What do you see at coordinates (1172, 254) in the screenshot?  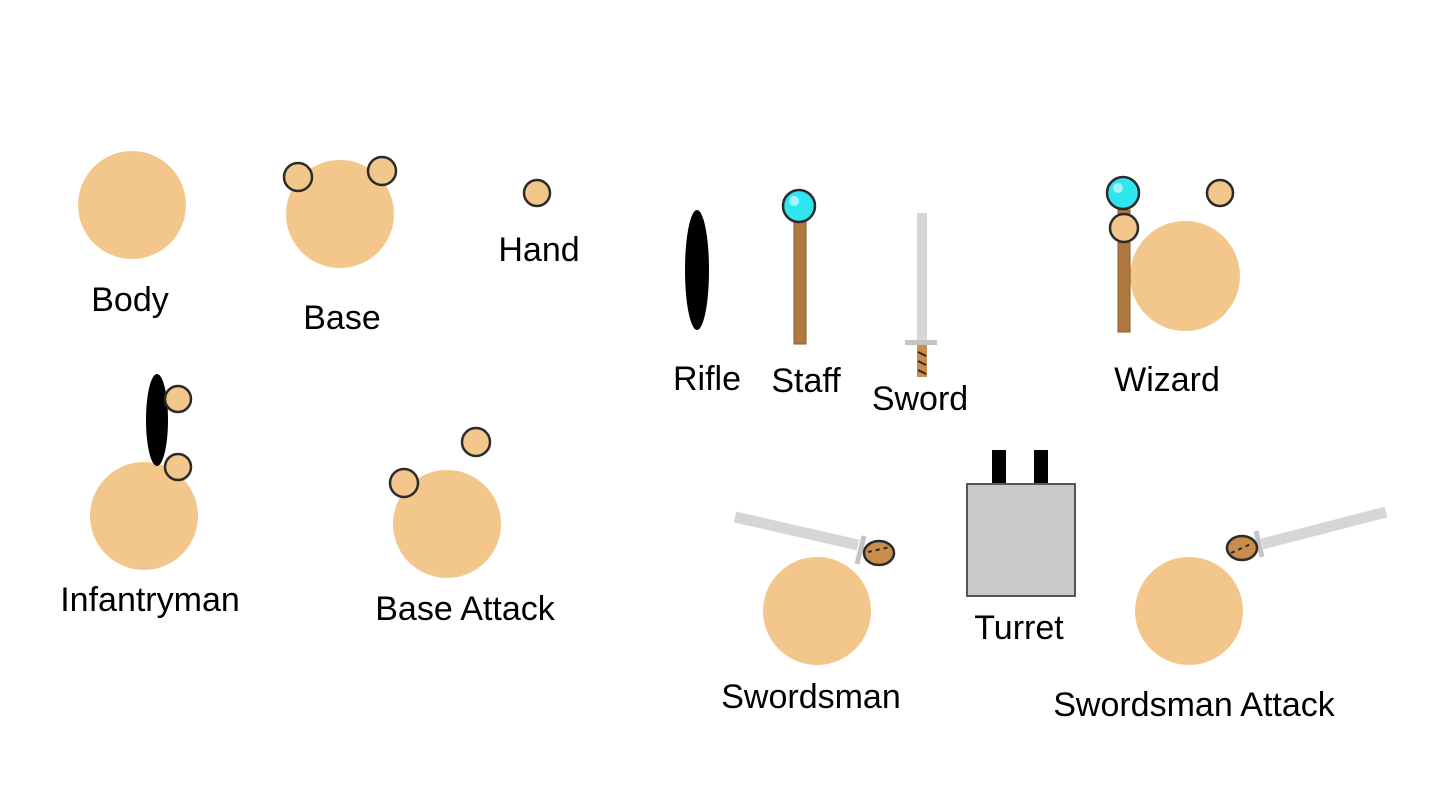 I see `wizard-sprite` at bounding box center [1172, 254].